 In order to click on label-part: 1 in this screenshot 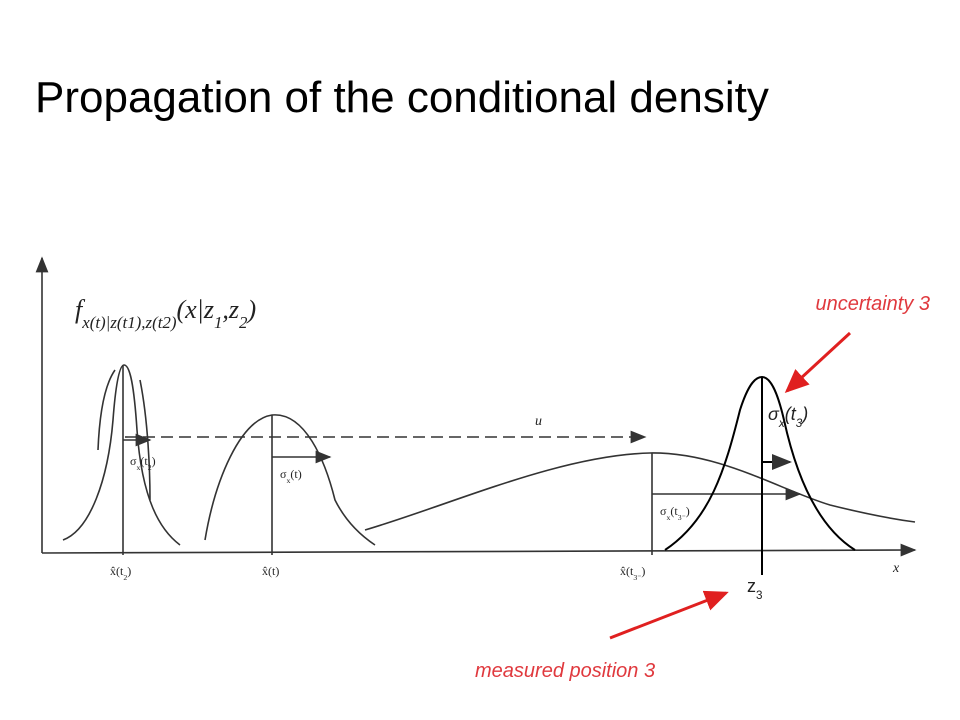, I will do `click(218, 322)`.